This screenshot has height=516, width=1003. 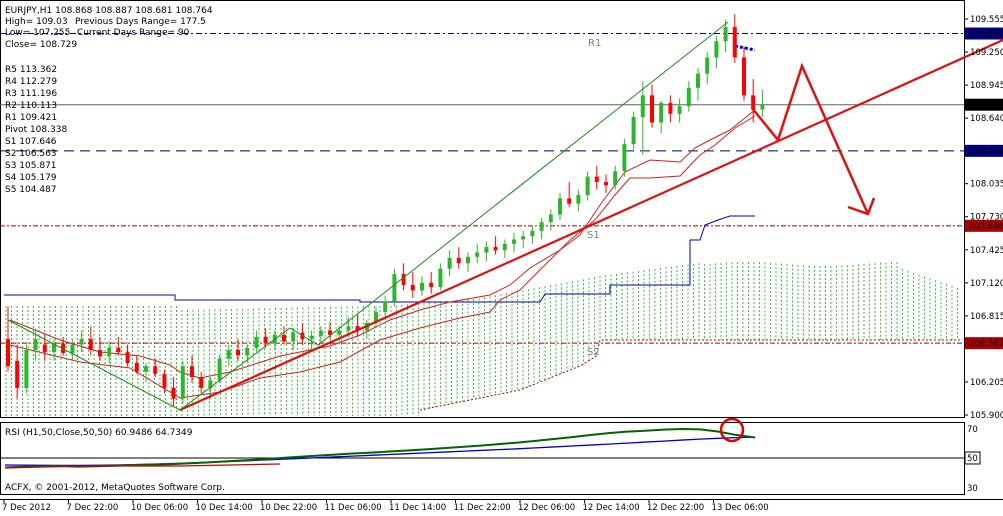 I want to click on pivot-r1: R1 109.421, so click(x=31, y=118).